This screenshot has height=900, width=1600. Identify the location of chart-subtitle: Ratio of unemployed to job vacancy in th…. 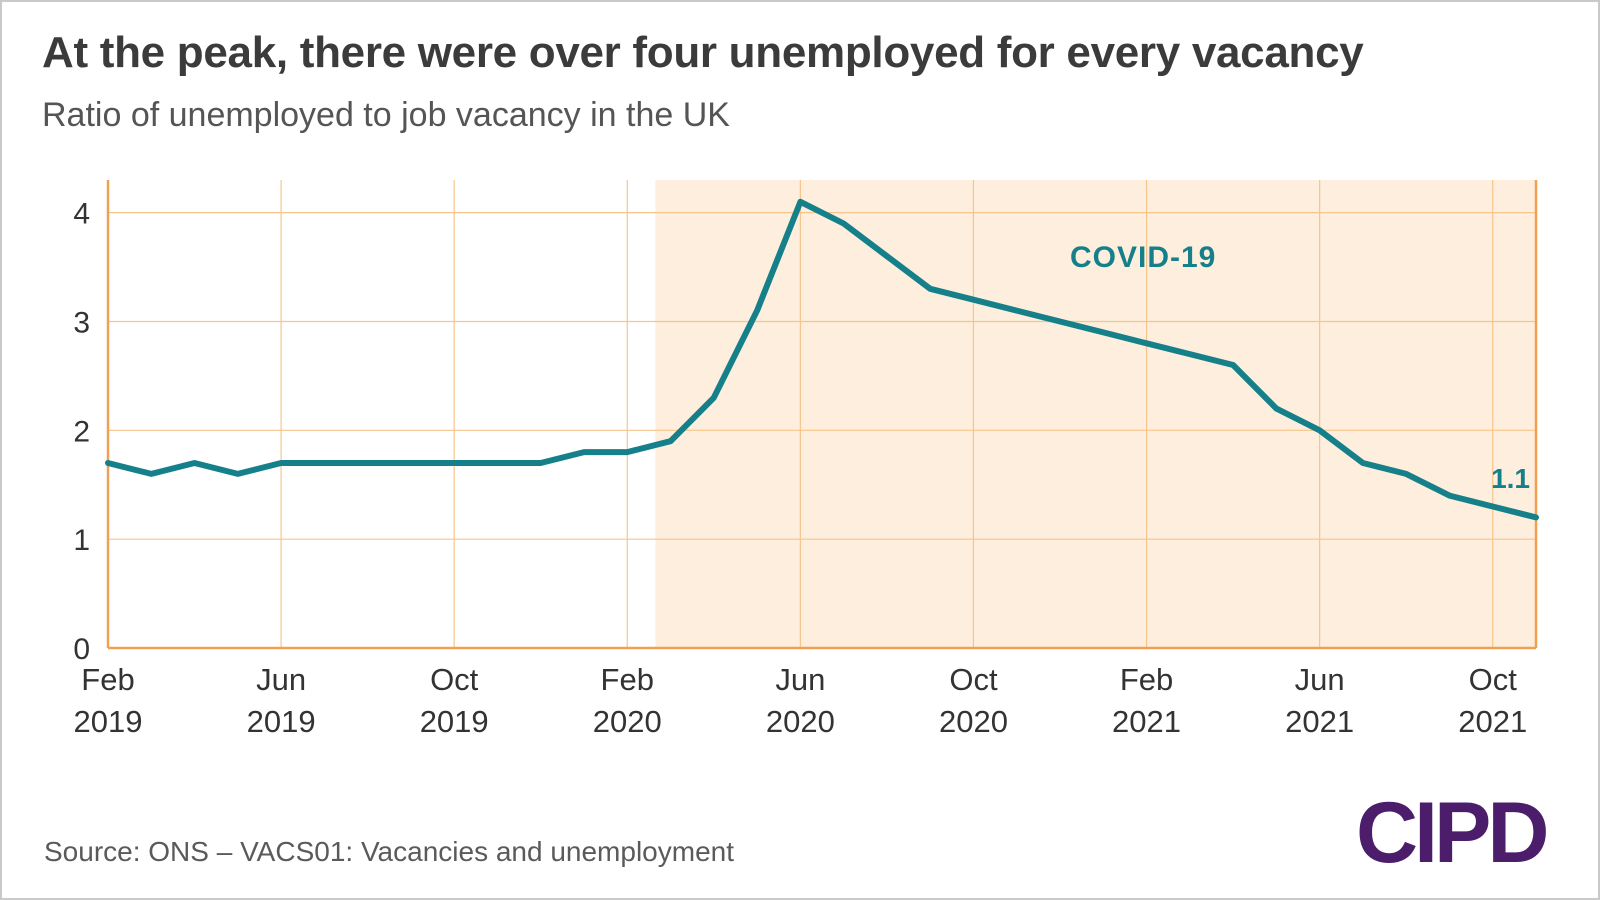
(386, 115).